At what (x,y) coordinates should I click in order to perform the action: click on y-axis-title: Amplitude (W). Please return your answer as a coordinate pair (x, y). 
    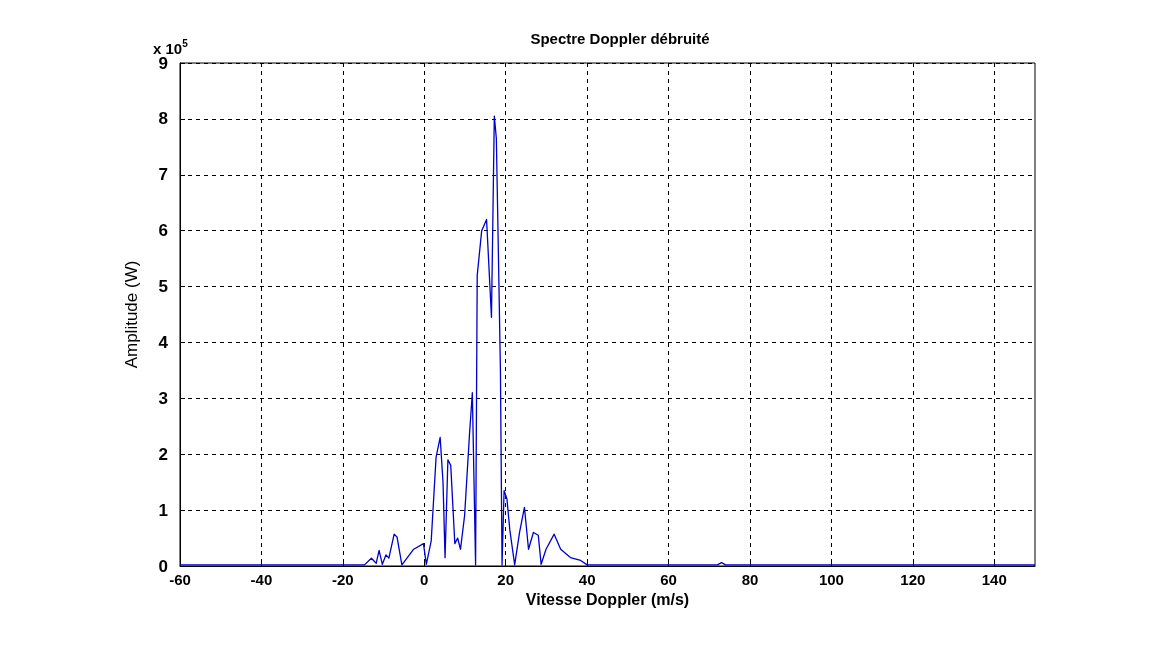
    Looking at the image, I should click on (131, 314).